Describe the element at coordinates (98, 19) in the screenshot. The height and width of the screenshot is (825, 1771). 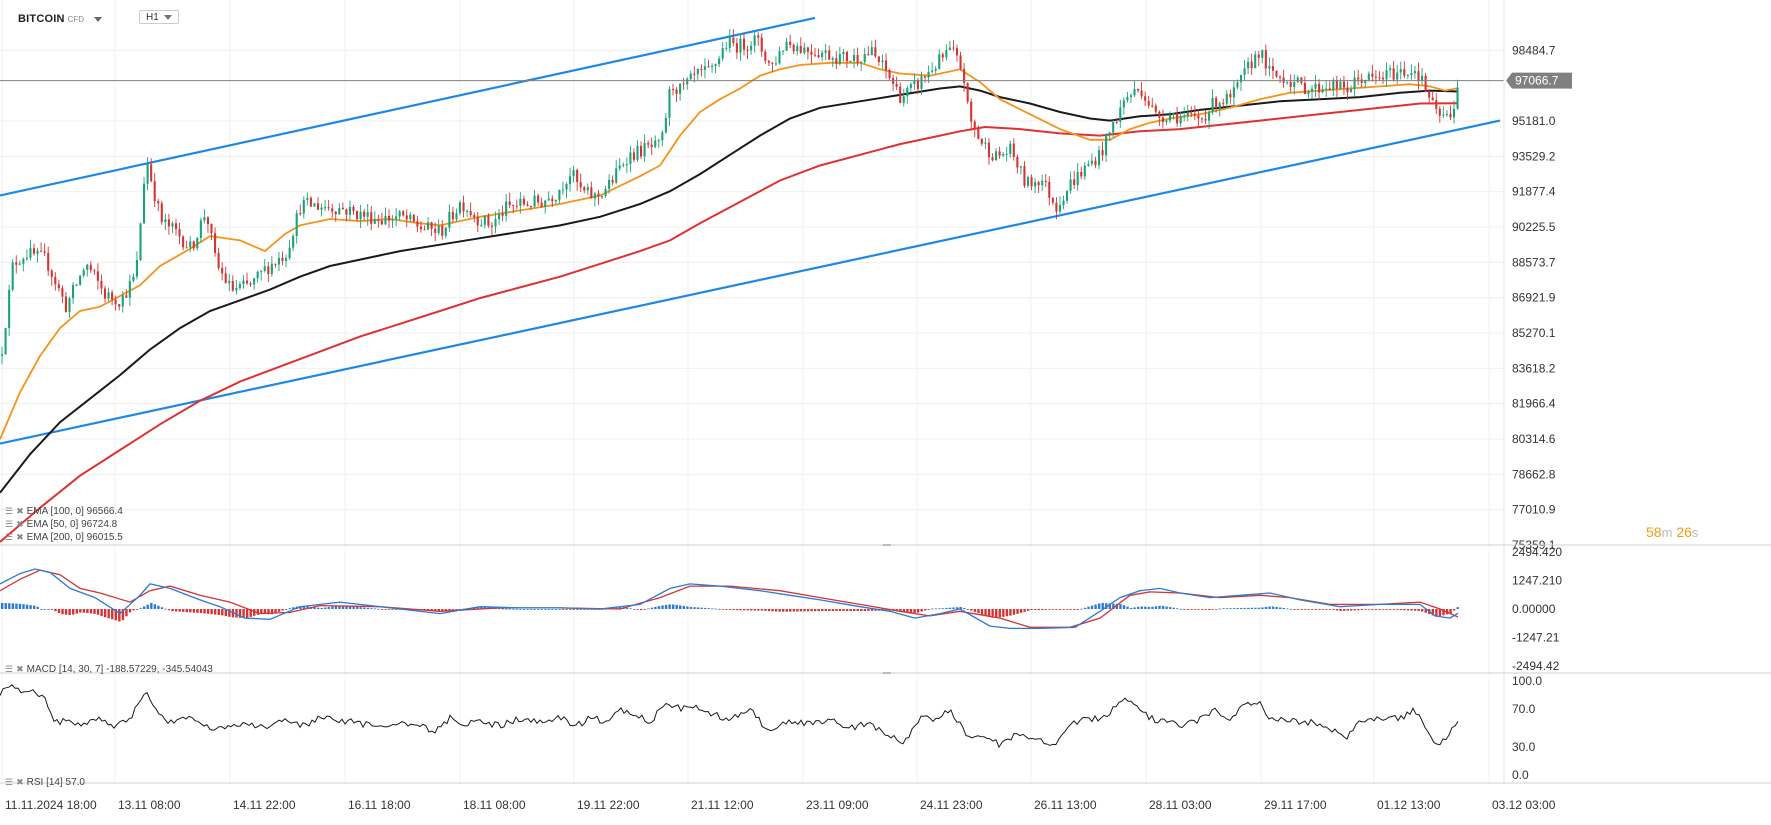
I see `chevron-down-icon` at that location.